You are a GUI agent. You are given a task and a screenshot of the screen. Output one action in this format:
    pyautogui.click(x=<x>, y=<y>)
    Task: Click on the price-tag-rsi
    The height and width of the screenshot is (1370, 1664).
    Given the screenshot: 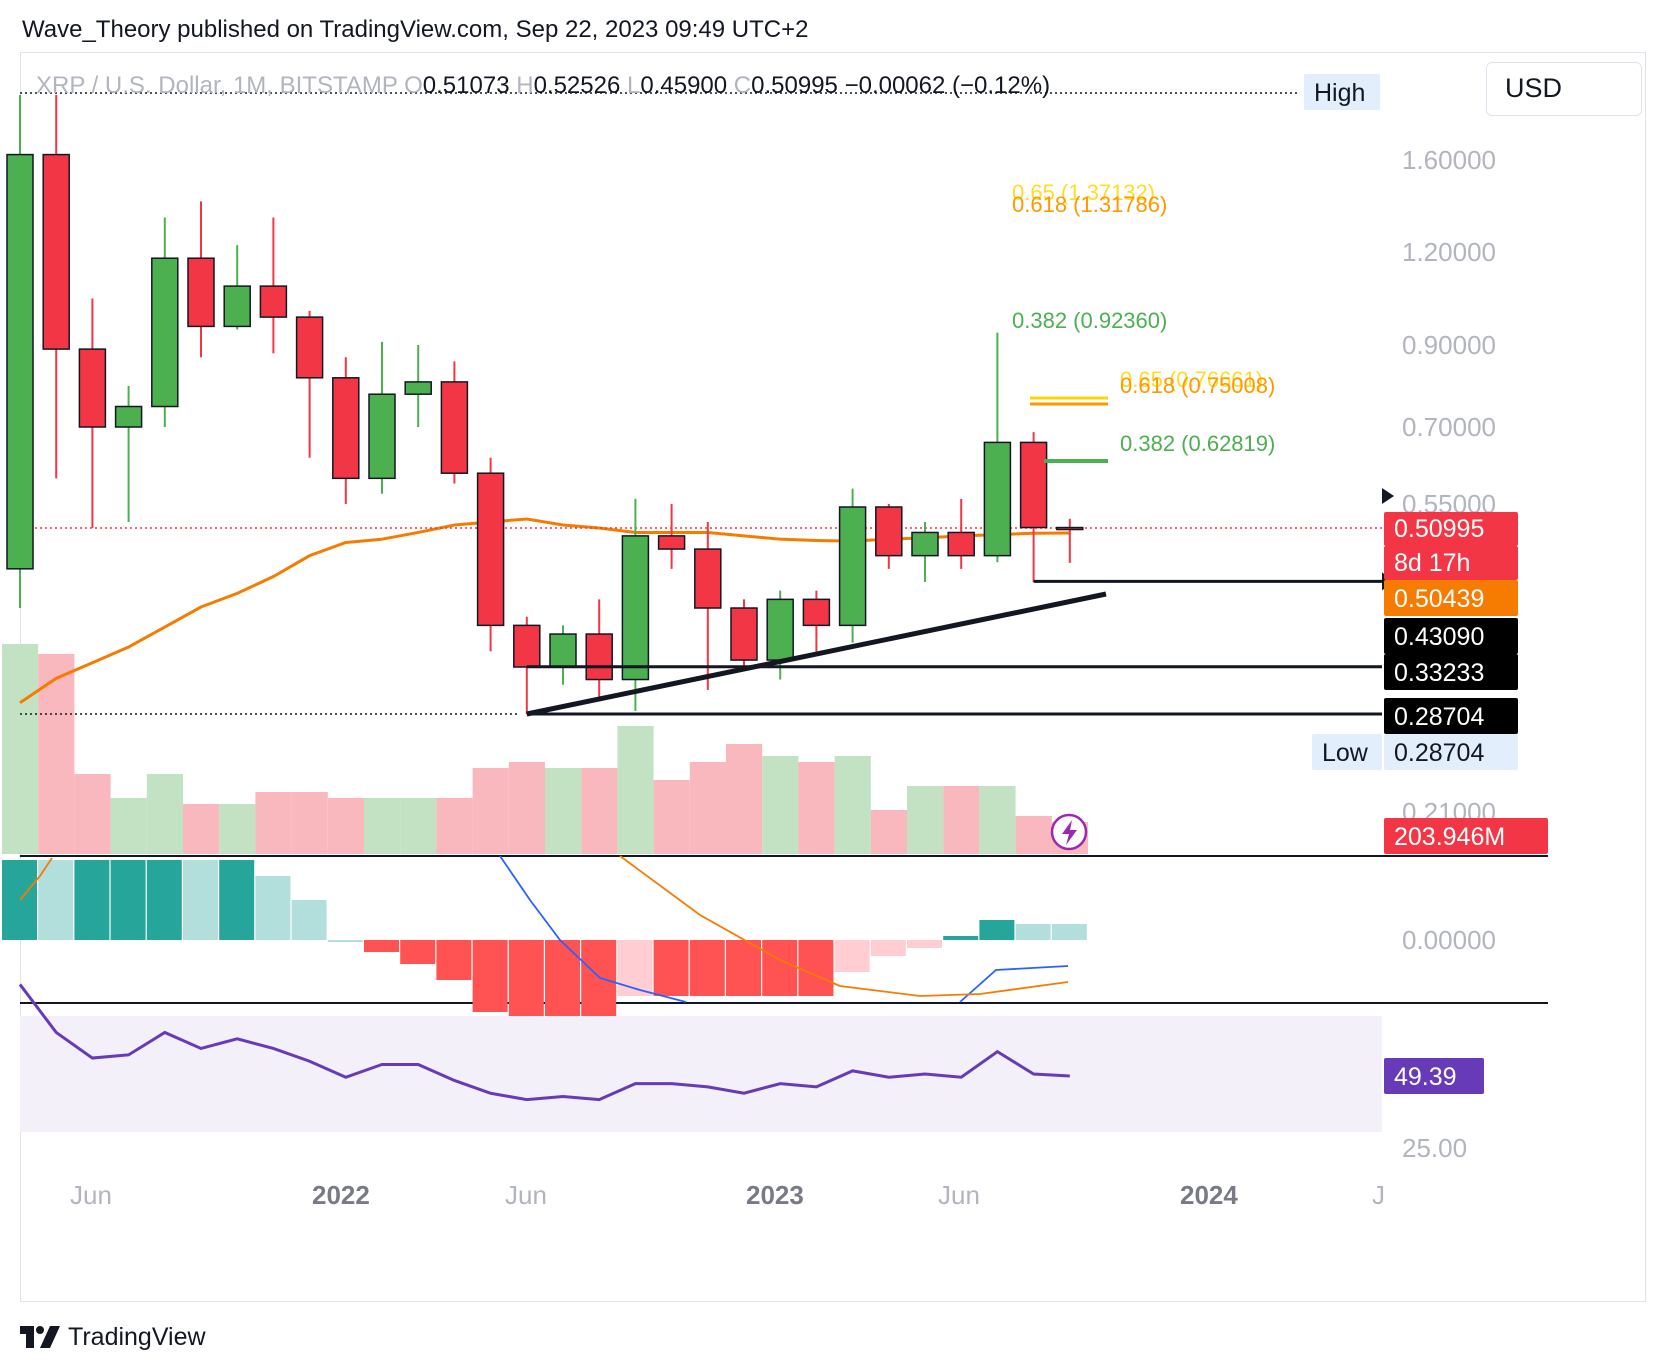 What is the action you would take?
    pyautogui.click(x=1434, y=1076)
    